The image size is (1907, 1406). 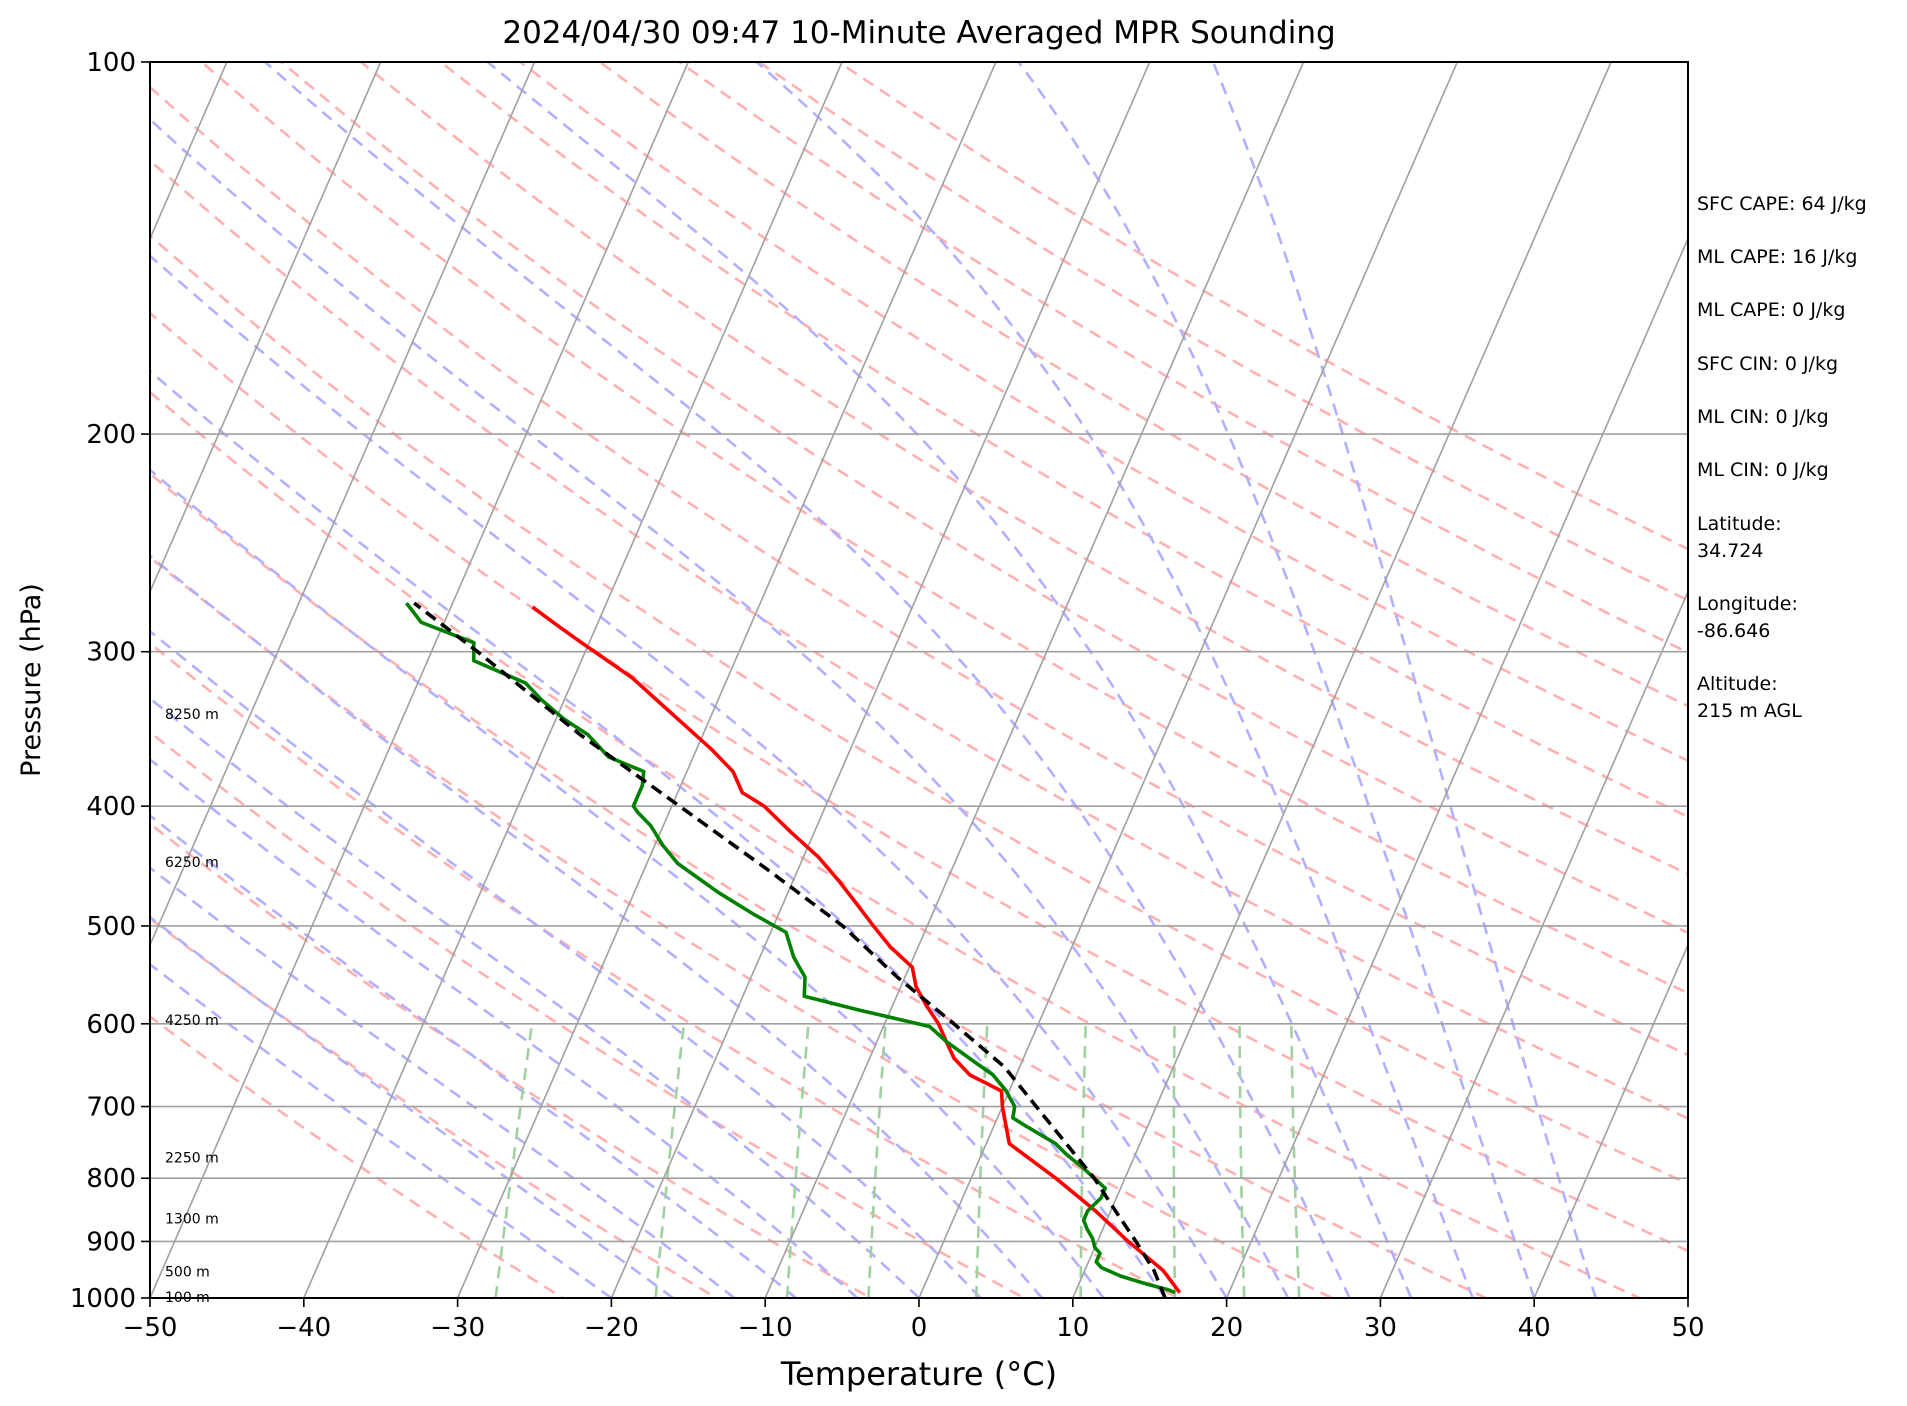 What do you see at coordinates (187, 1273) in the screenshot?
I see `height-label: 500 m` at bounding box center [187, 1273].